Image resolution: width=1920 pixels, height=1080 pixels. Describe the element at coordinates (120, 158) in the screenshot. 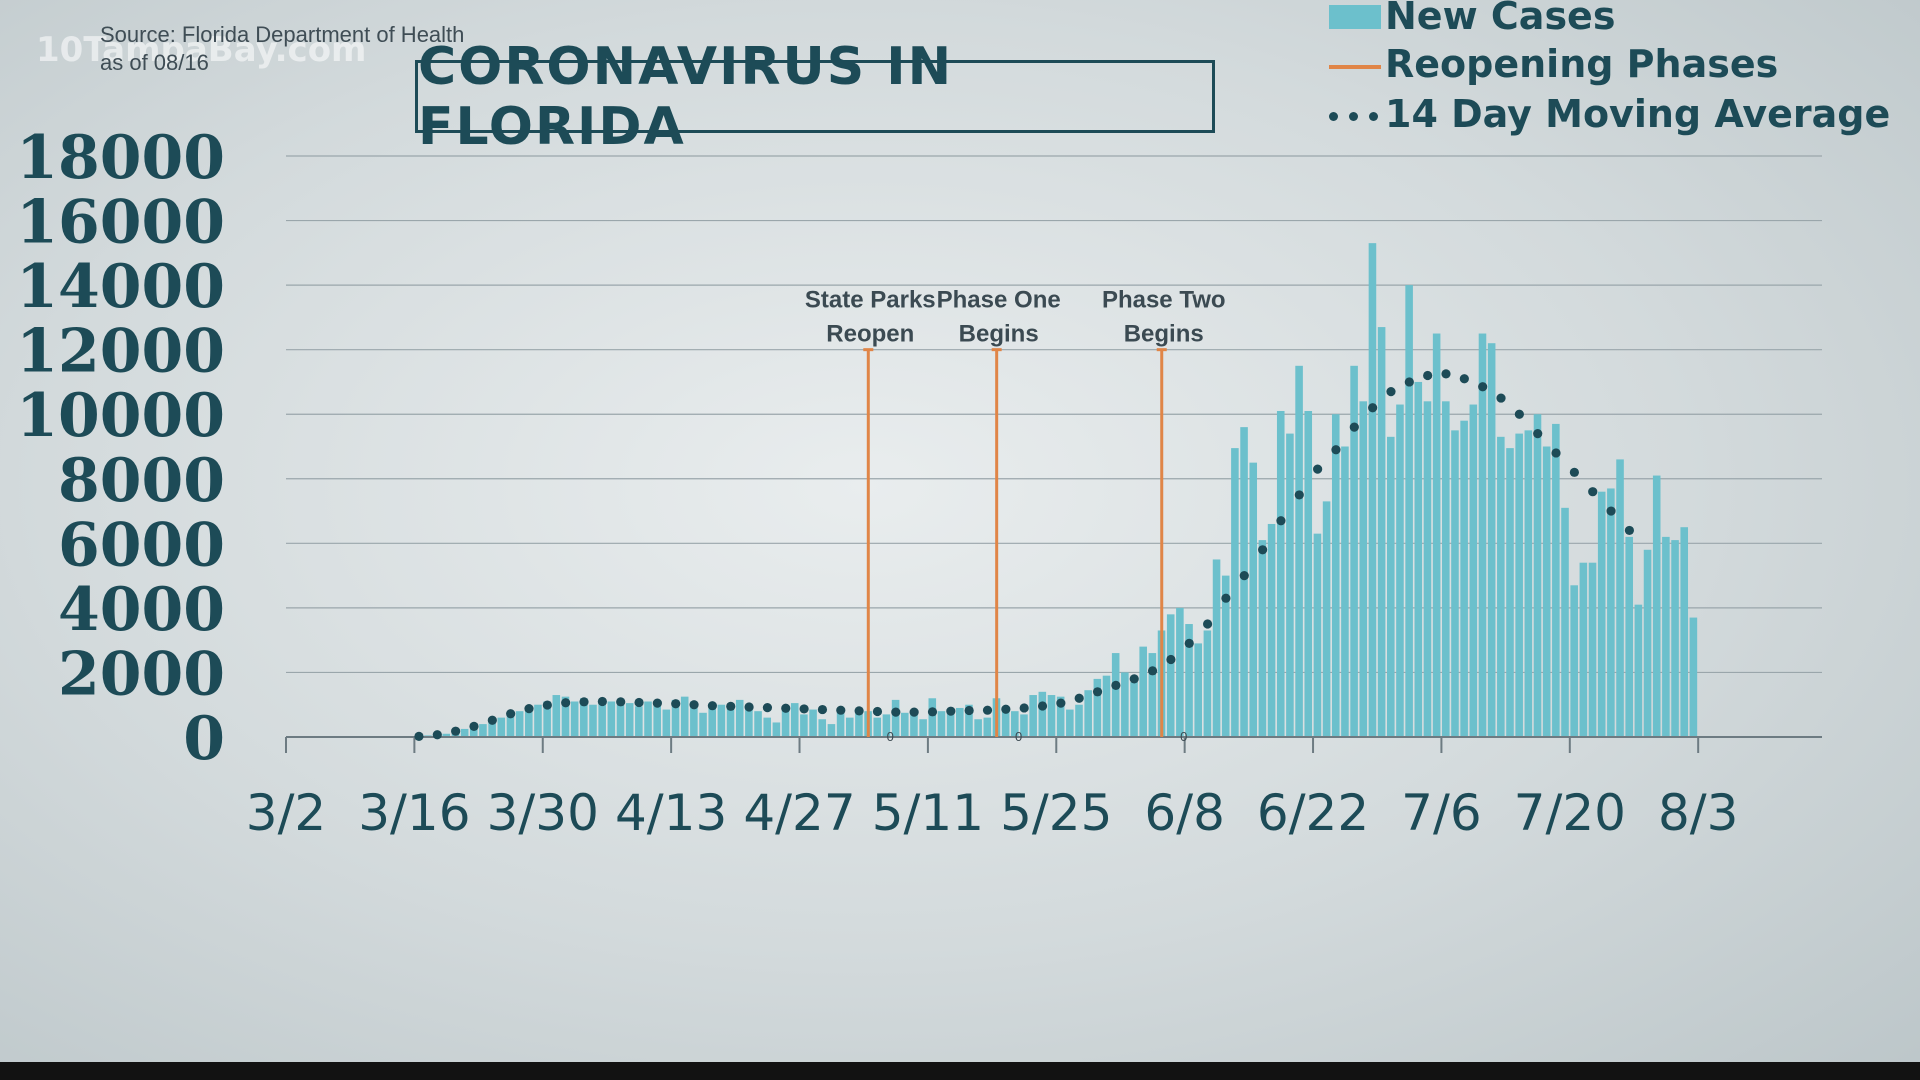

I see `y-tick-label: 18000` at that location.